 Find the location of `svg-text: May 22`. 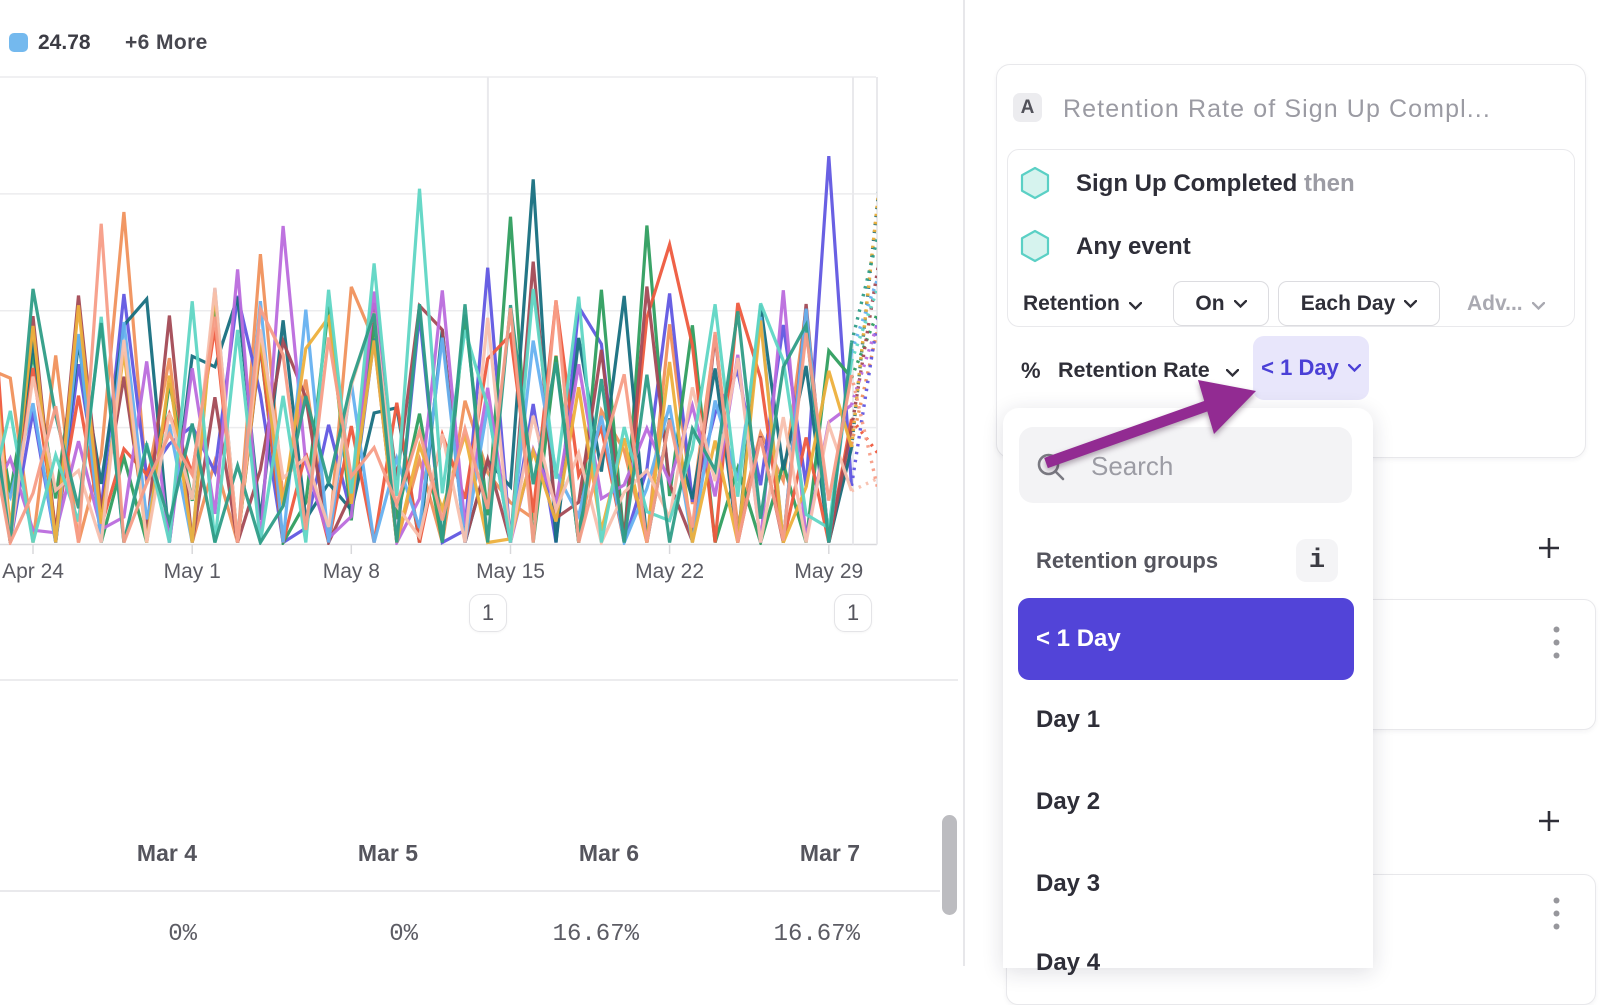

svg-text: May 22 is located at coordinates (669, 571).